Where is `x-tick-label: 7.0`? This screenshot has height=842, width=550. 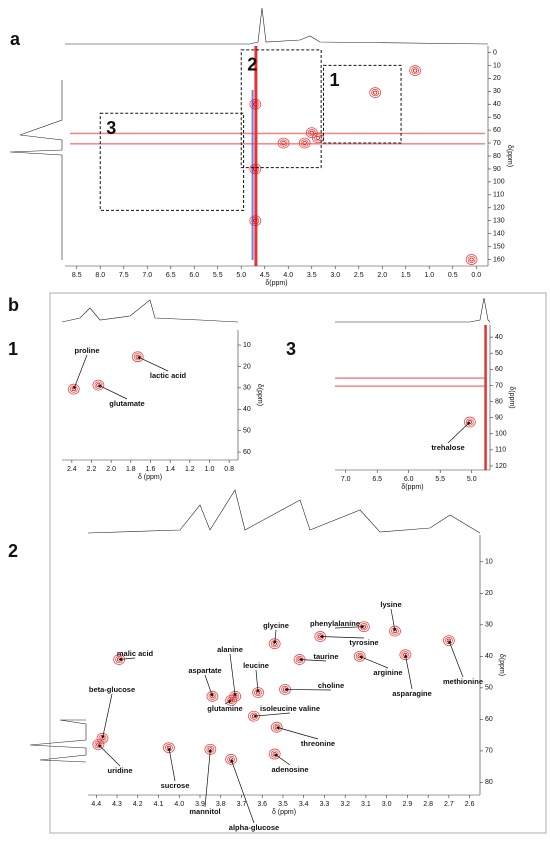
x-tick-label: 7.0 is located at coordinates (346, 479).